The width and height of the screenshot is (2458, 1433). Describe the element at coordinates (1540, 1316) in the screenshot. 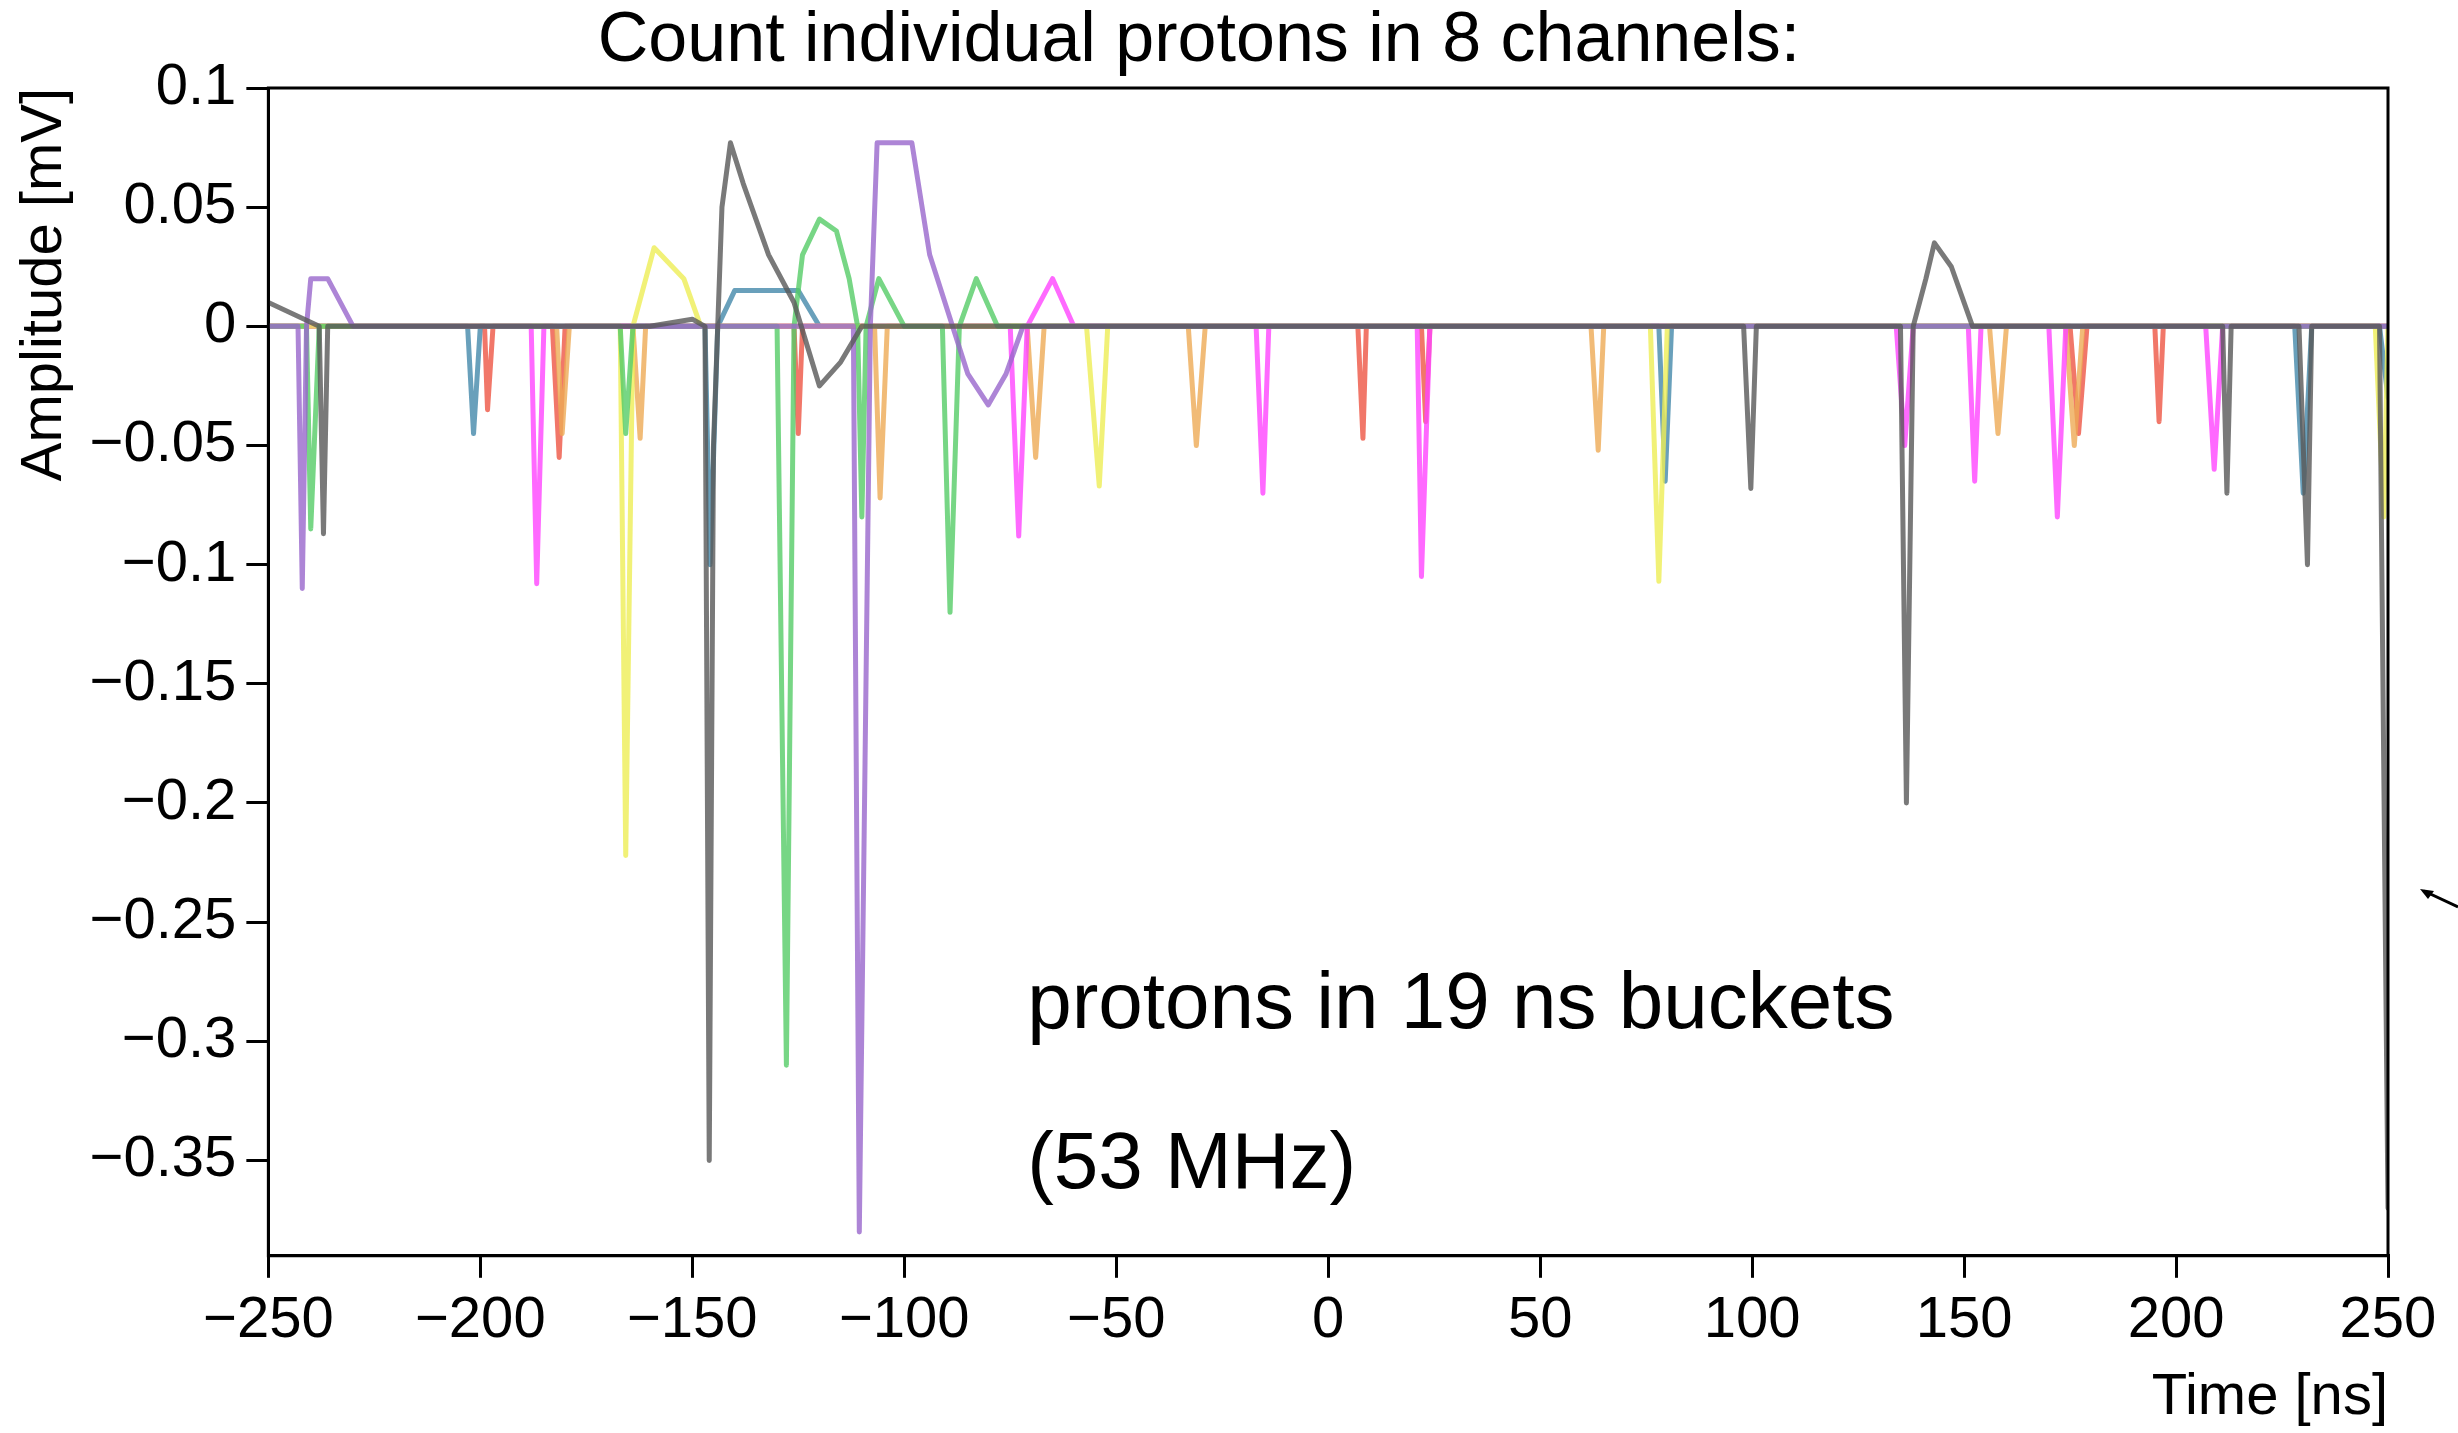

I see `x-tick-label: 50` at that location.